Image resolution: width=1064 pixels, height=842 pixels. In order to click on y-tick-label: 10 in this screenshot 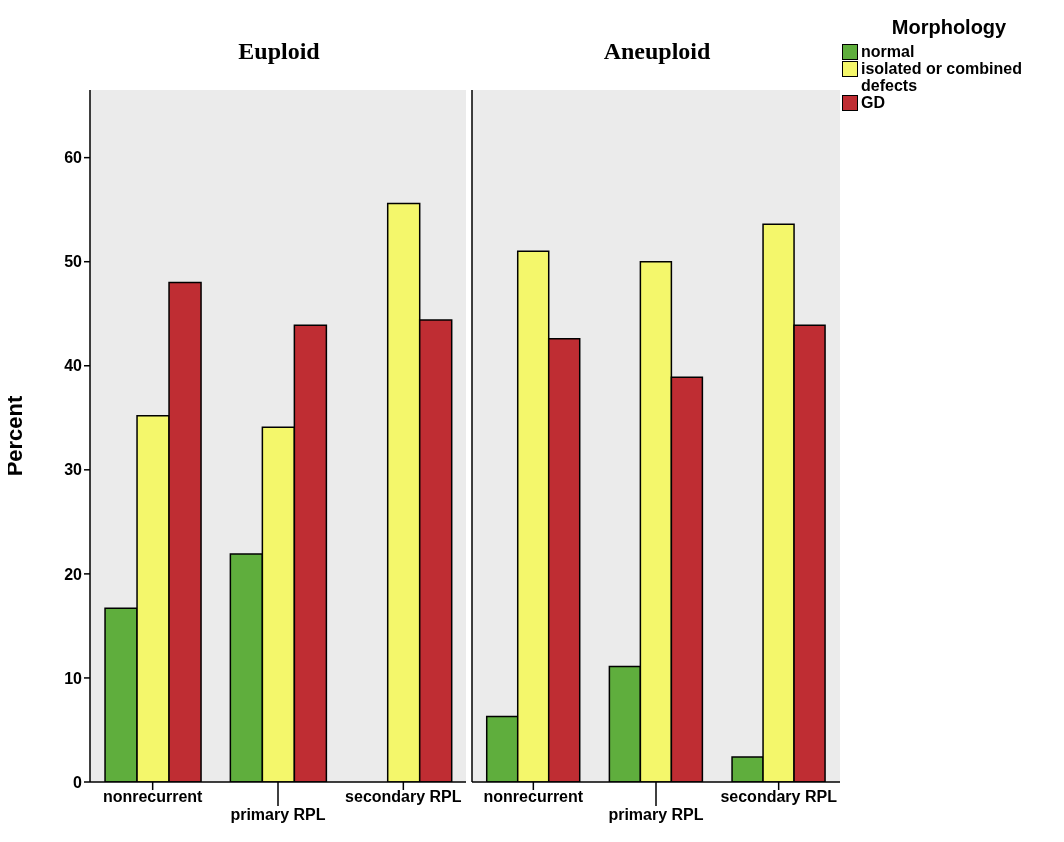, I will do `click(73, 678)`.